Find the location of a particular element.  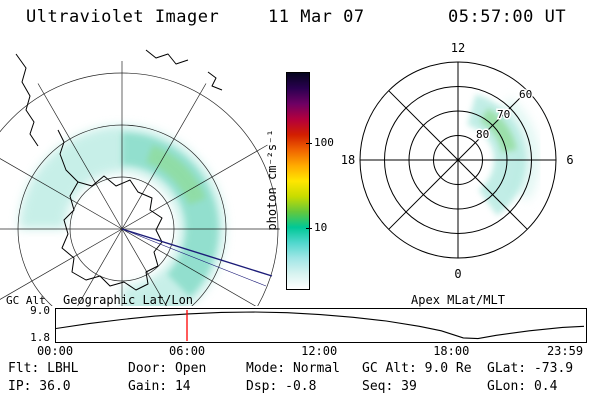

colorbar-tick-10: 10 is located at coordinates (325, 227).